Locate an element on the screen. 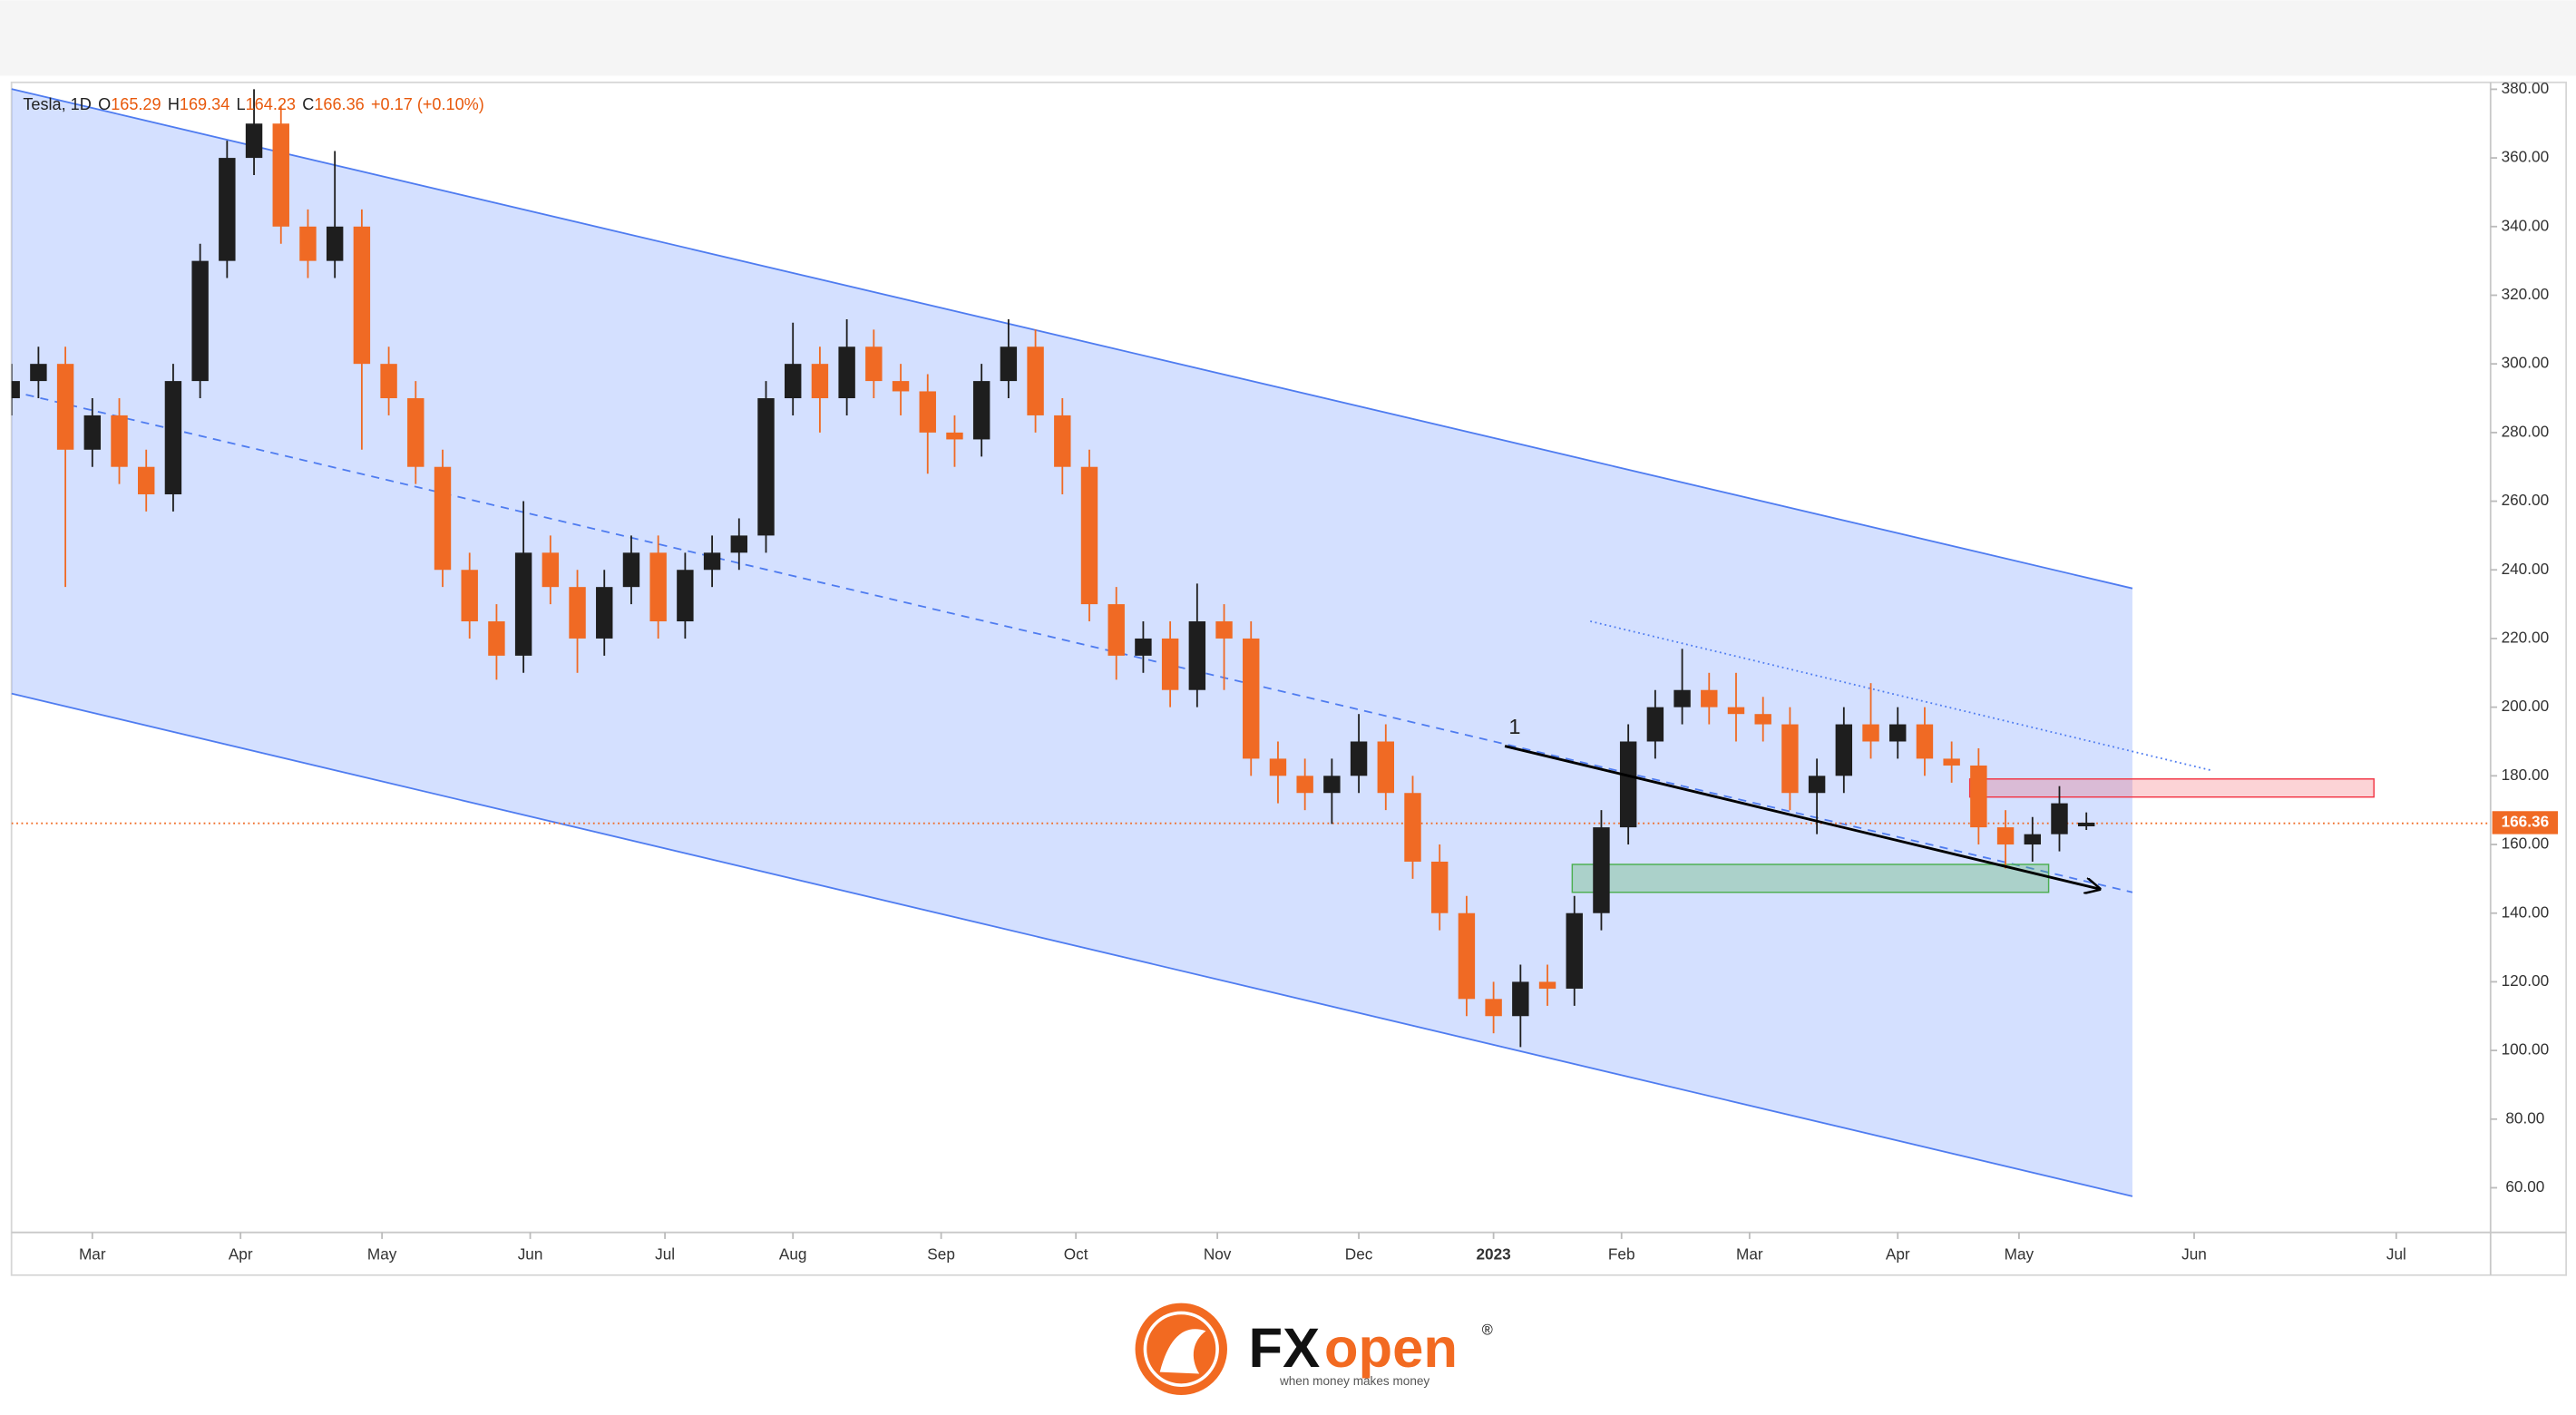 This screenshot has width=2576, height=1415. legend-symbol: Tesla, 1D is located at coordinates (57, 104).